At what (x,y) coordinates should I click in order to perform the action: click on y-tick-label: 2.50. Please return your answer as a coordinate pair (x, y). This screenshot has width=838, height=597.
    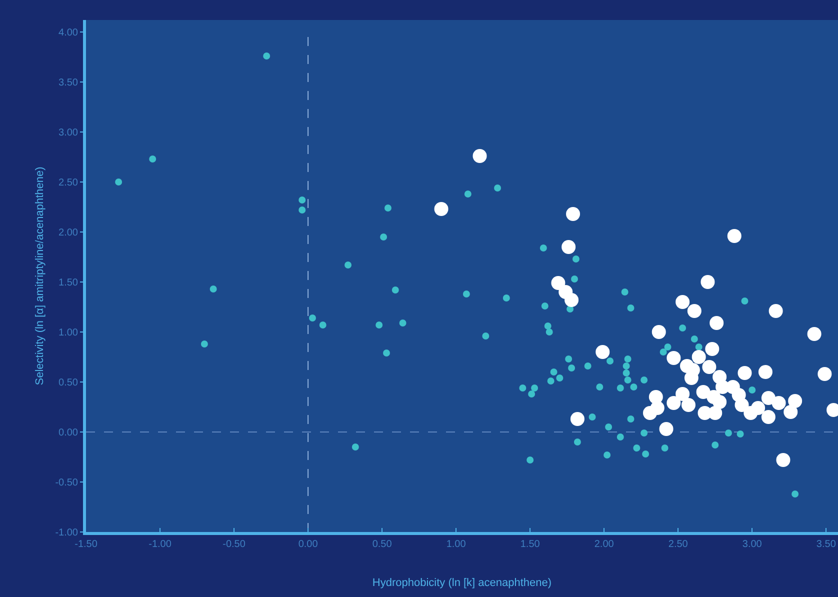
    Looking at the image, I should click on (68, 183).